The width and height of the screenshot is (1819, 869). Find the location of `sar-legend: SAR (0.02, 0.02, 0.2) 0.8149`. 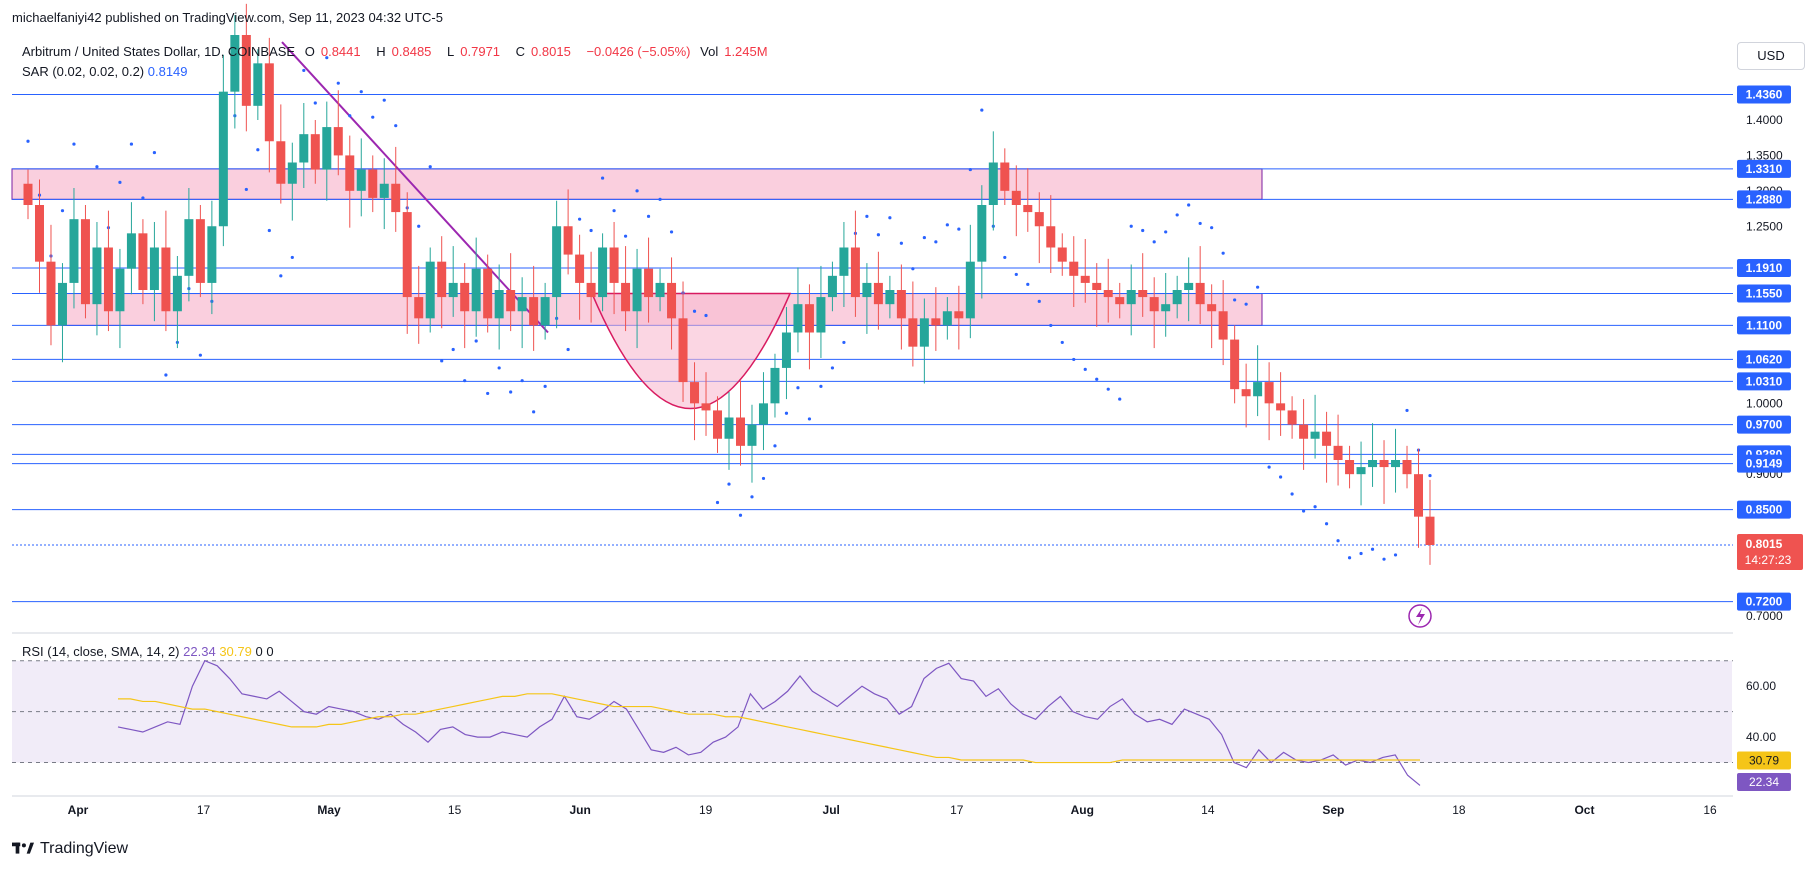

sar-legend: SAR (0.02, 0.02, 0.2) 0.8149 is located at coordinates (105, 71).